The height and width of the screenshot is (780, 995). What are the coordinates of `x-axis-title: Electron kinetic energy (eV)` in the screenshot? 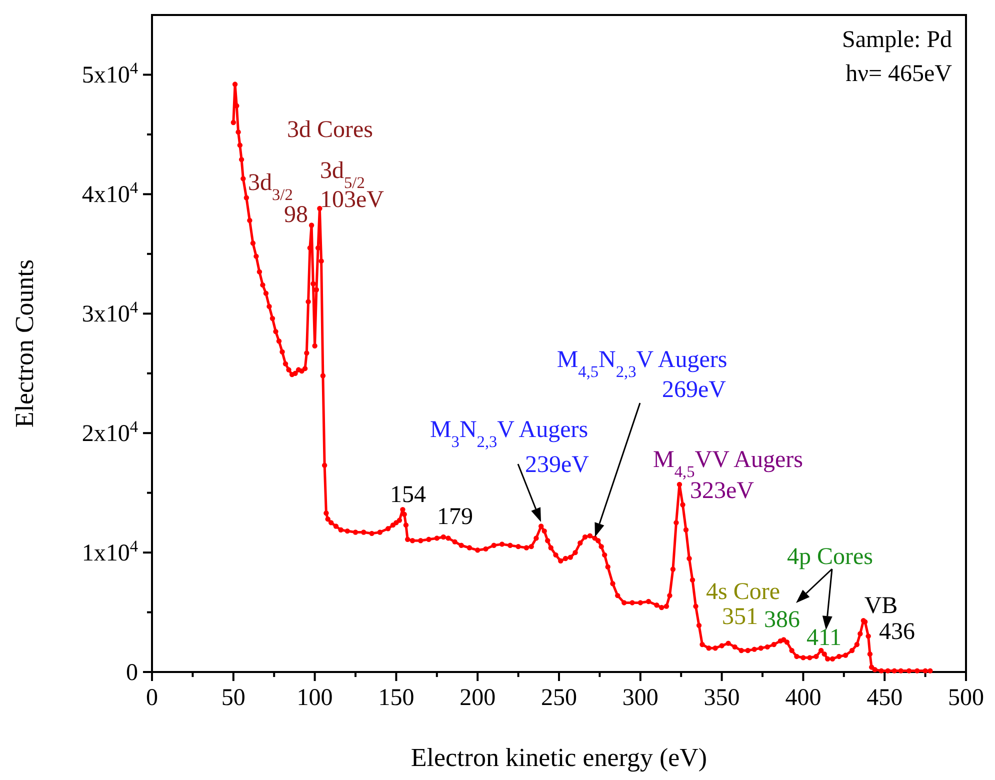 It's located at (559, 757).